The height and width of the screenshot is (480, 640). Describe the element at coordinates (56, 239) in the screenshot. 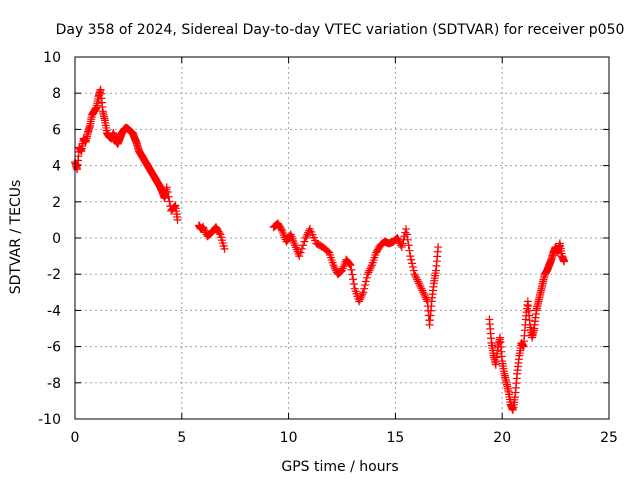

I see `y-tick-label: 0` at that location.